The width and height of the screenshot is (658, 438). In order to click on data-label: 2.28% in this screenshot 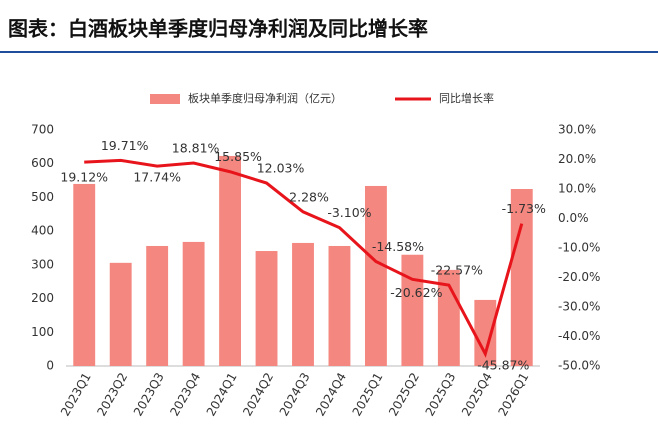, I will do `click(309, 196)`.